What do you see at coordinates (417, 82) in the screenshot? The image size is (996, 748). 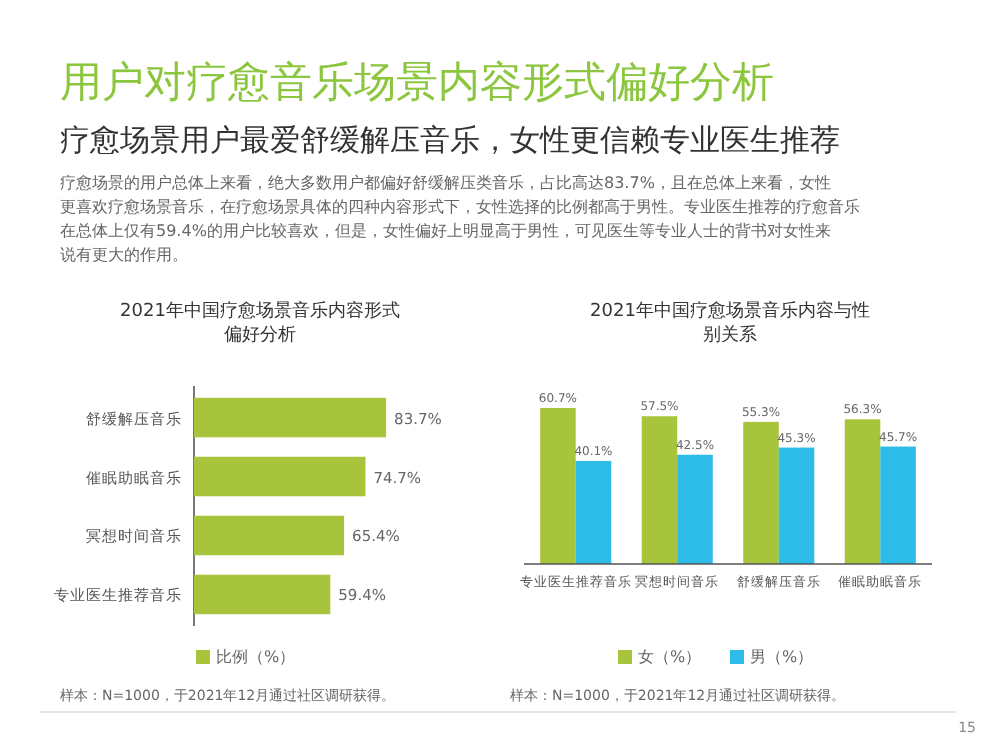 I see `text: 用户对疗愈音乐场景内容形式偏好分析` at bounding box center [417, 82].